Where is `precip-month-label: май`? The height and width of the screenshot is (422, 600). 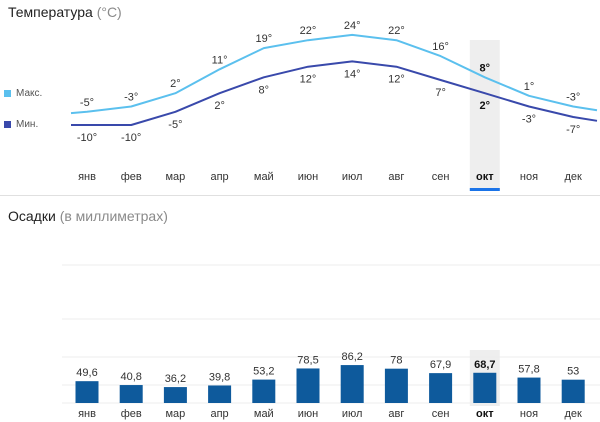
precip-month-label: май is located at coordinates (264, 414).